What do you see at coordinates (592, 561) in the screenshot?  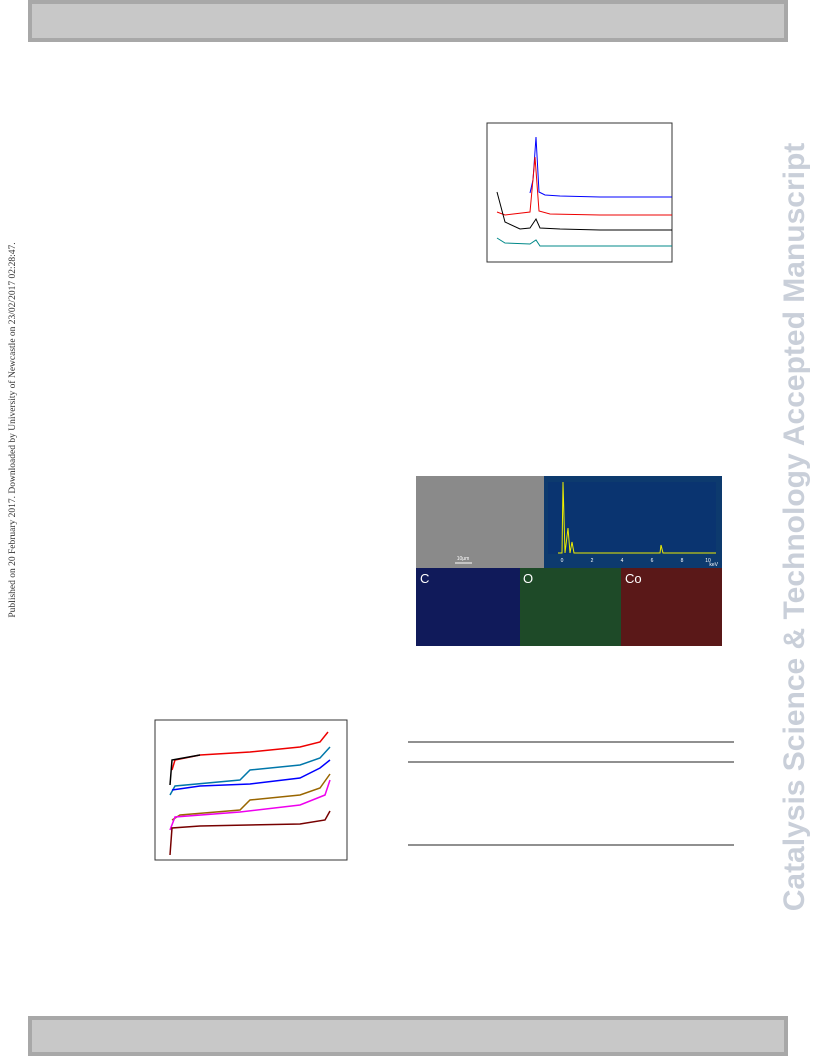 I see `spectrum-tick: 2` at bounding box center [592, 561].